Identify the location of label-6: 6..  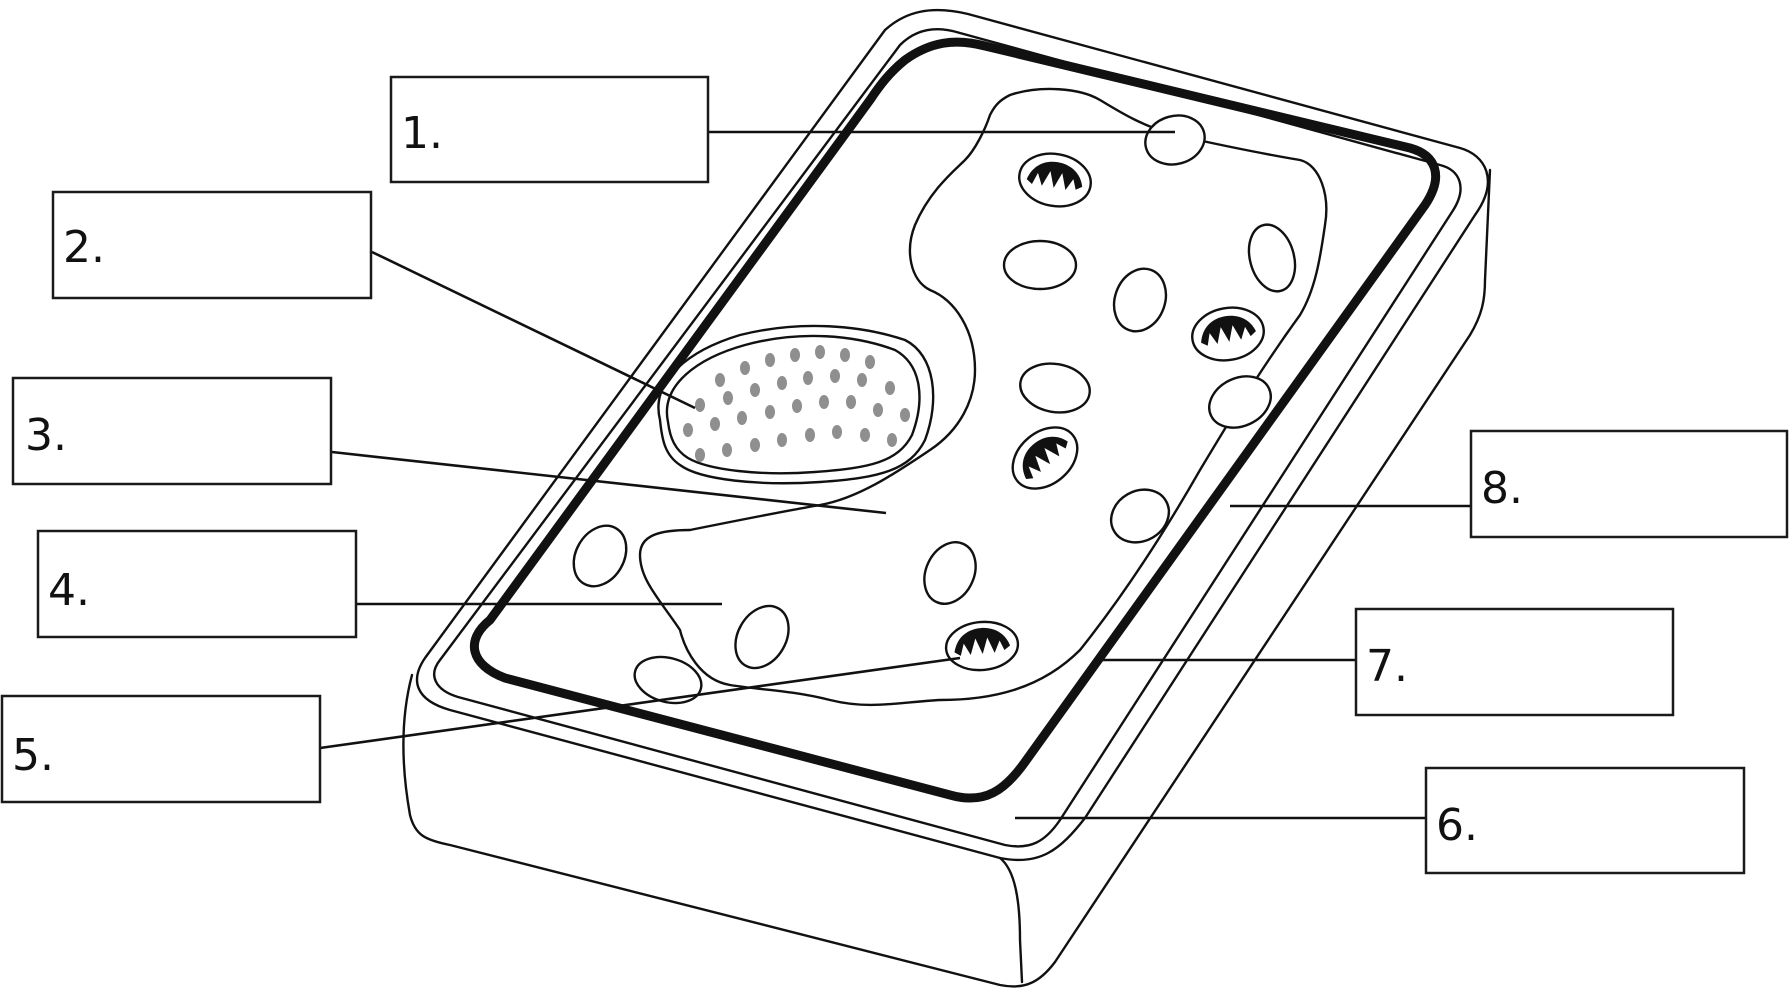
(1585, 820).